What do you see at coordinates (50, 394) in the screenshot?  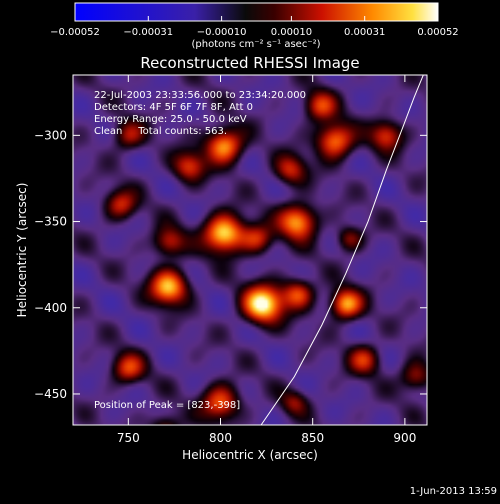 I see `y-tick-label: −450` at bounding box center [50, 394].